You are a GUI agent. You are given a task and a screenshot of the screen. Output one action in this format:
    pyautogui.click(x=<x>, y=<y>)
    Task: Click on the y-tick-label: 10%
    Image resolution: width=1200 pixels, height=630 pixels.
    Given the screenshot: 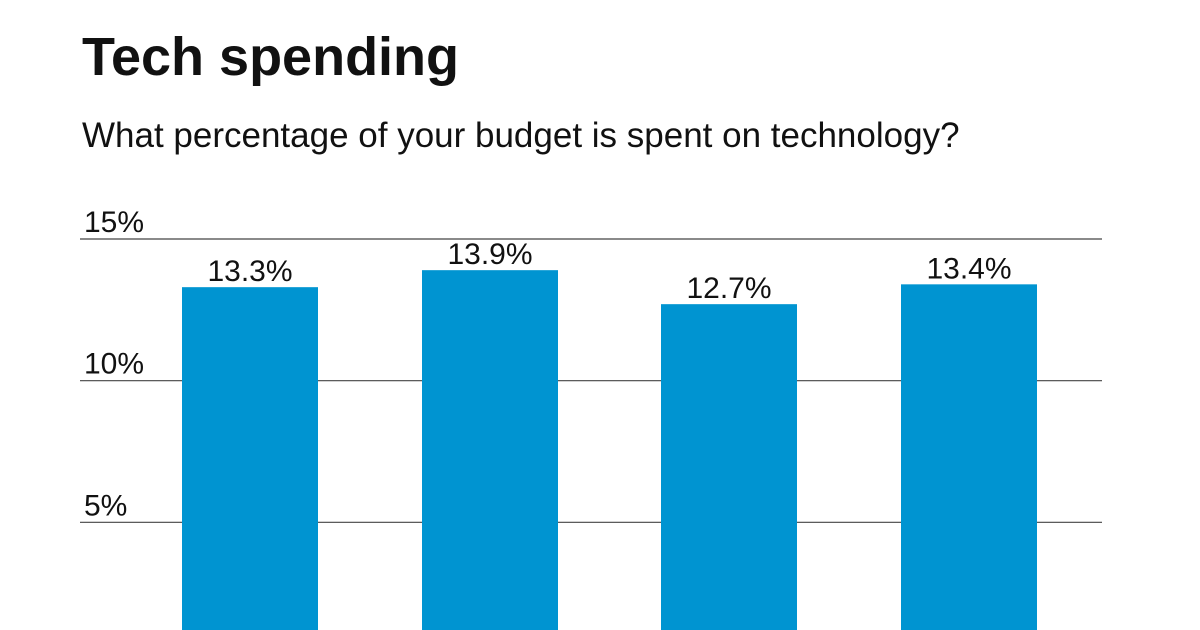 What is the action you would take?
    pyautogui.click(x=114, y=364)
    